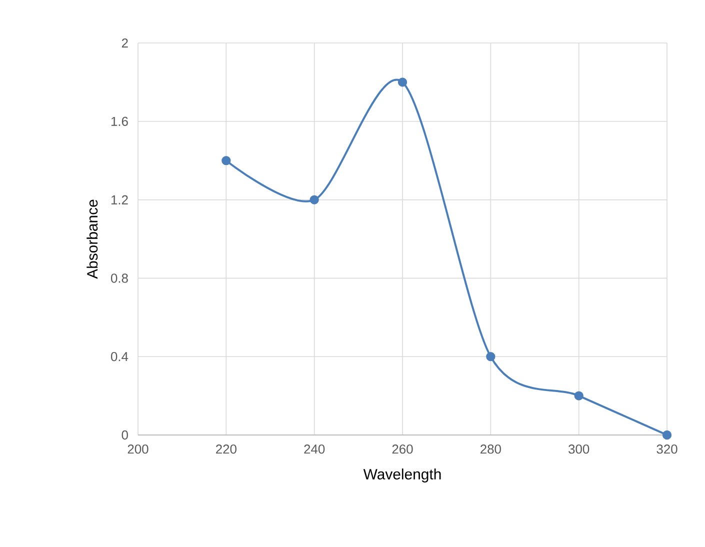 This screenshot has width=705, height=547. What do you see at coordinates (125, 435) in the screenshot?
I see `y-tick-label: 0` at bounding box center [125, 435].